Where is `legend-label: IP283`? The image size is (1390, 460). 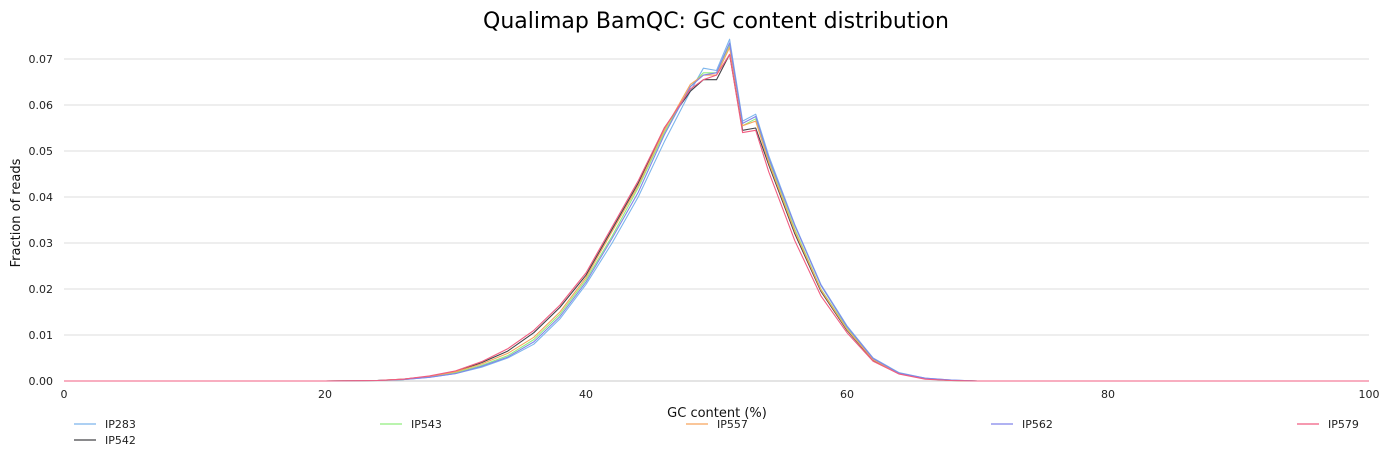
legend-label: IP283 is located at coordinates (120, 424).